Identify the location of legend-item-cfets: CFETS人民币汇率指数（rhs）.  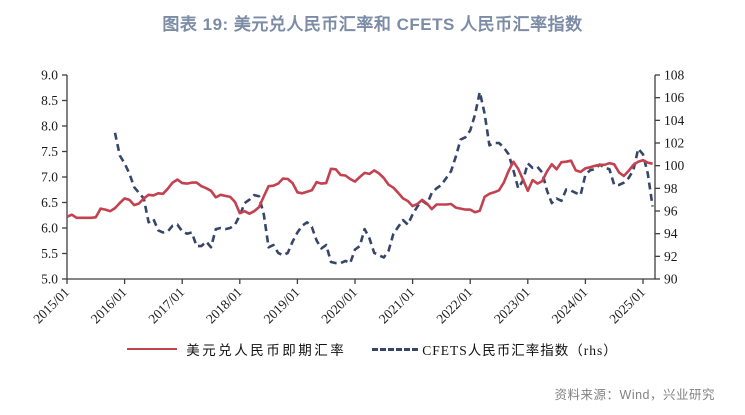
(495, 349).